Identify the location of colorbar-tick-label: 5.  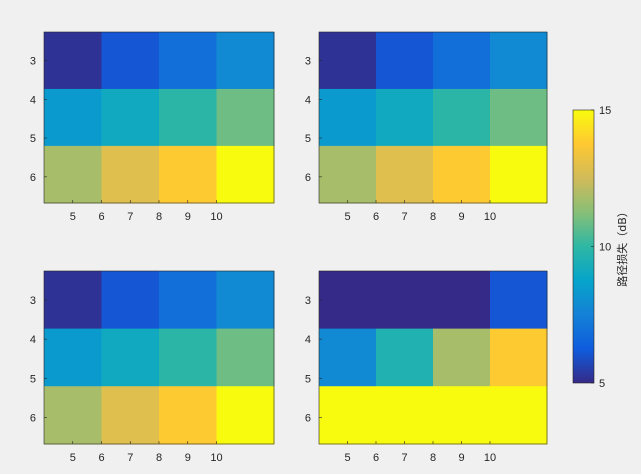
(602, 384).